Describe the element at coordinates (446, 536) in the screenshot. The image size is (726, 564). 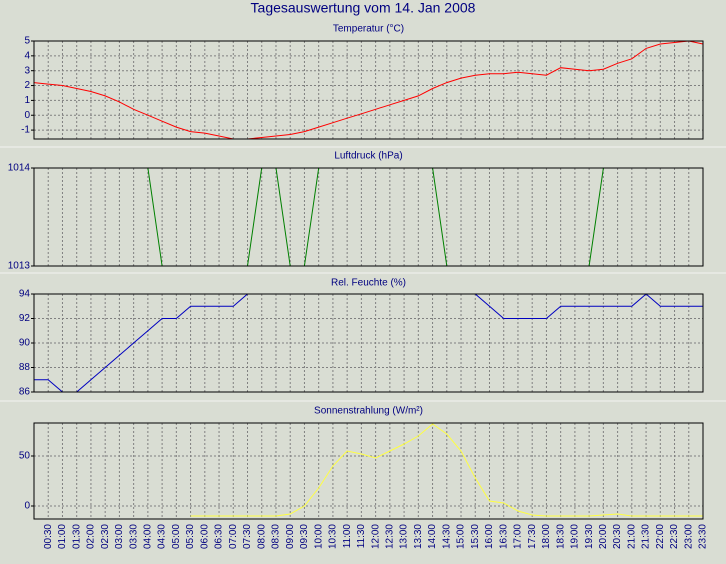
I see `x-tick-label: 14:30` at that location.